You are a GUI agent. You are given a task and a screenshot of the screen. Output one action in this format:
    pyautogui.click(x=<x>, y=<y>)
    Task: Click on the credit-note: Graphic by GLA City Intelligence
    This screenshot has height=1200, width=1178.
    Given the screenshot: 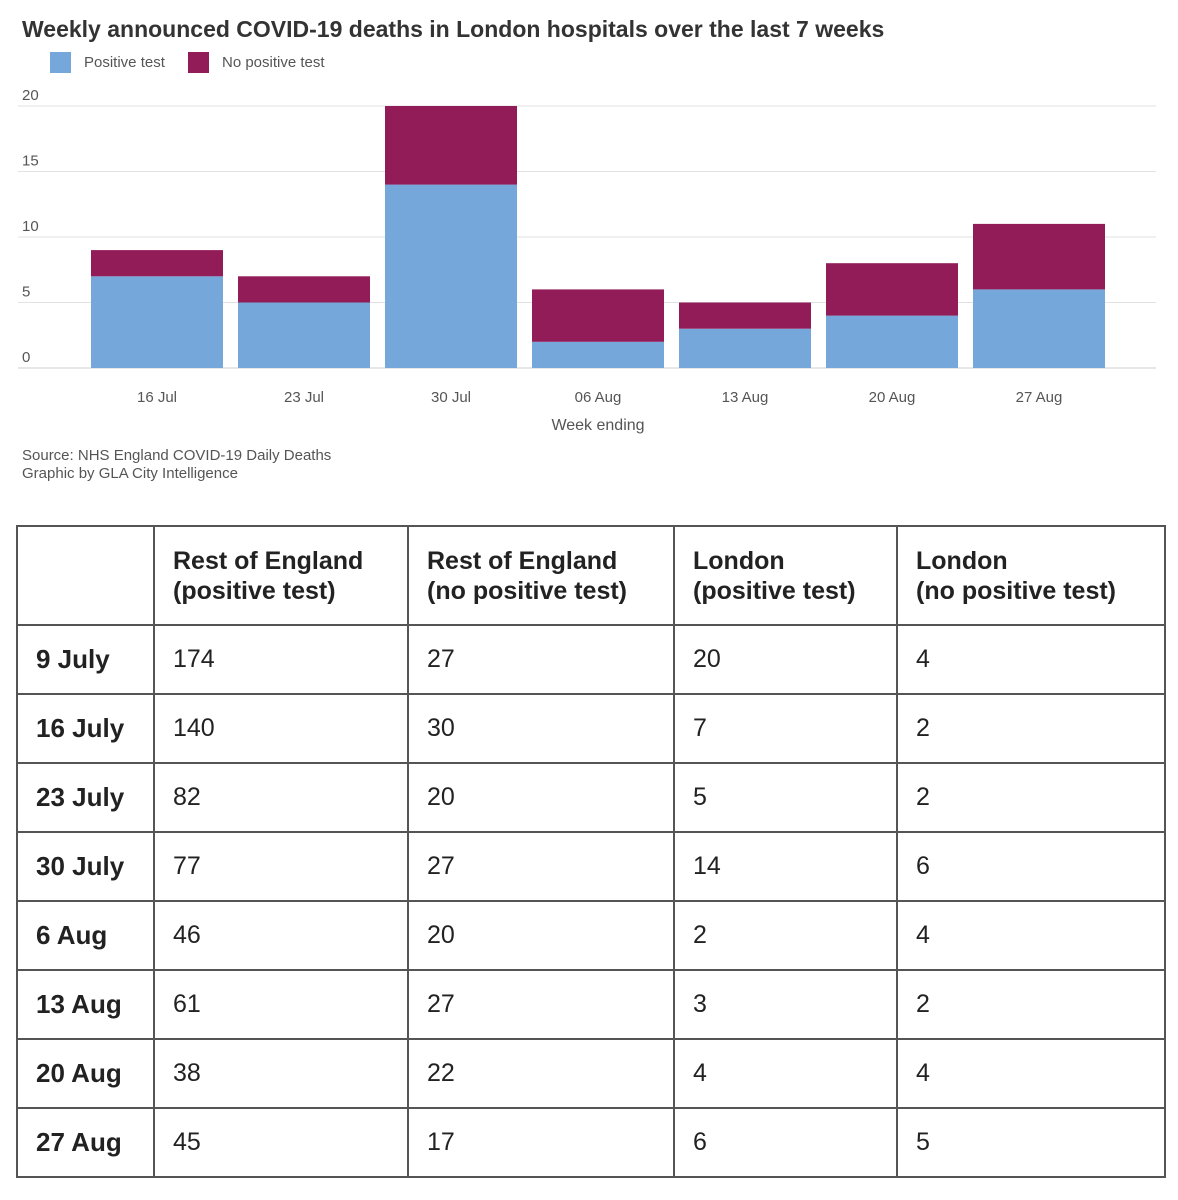 What is the action you would take?
    pyautogui.click(x=130, y=473)
    